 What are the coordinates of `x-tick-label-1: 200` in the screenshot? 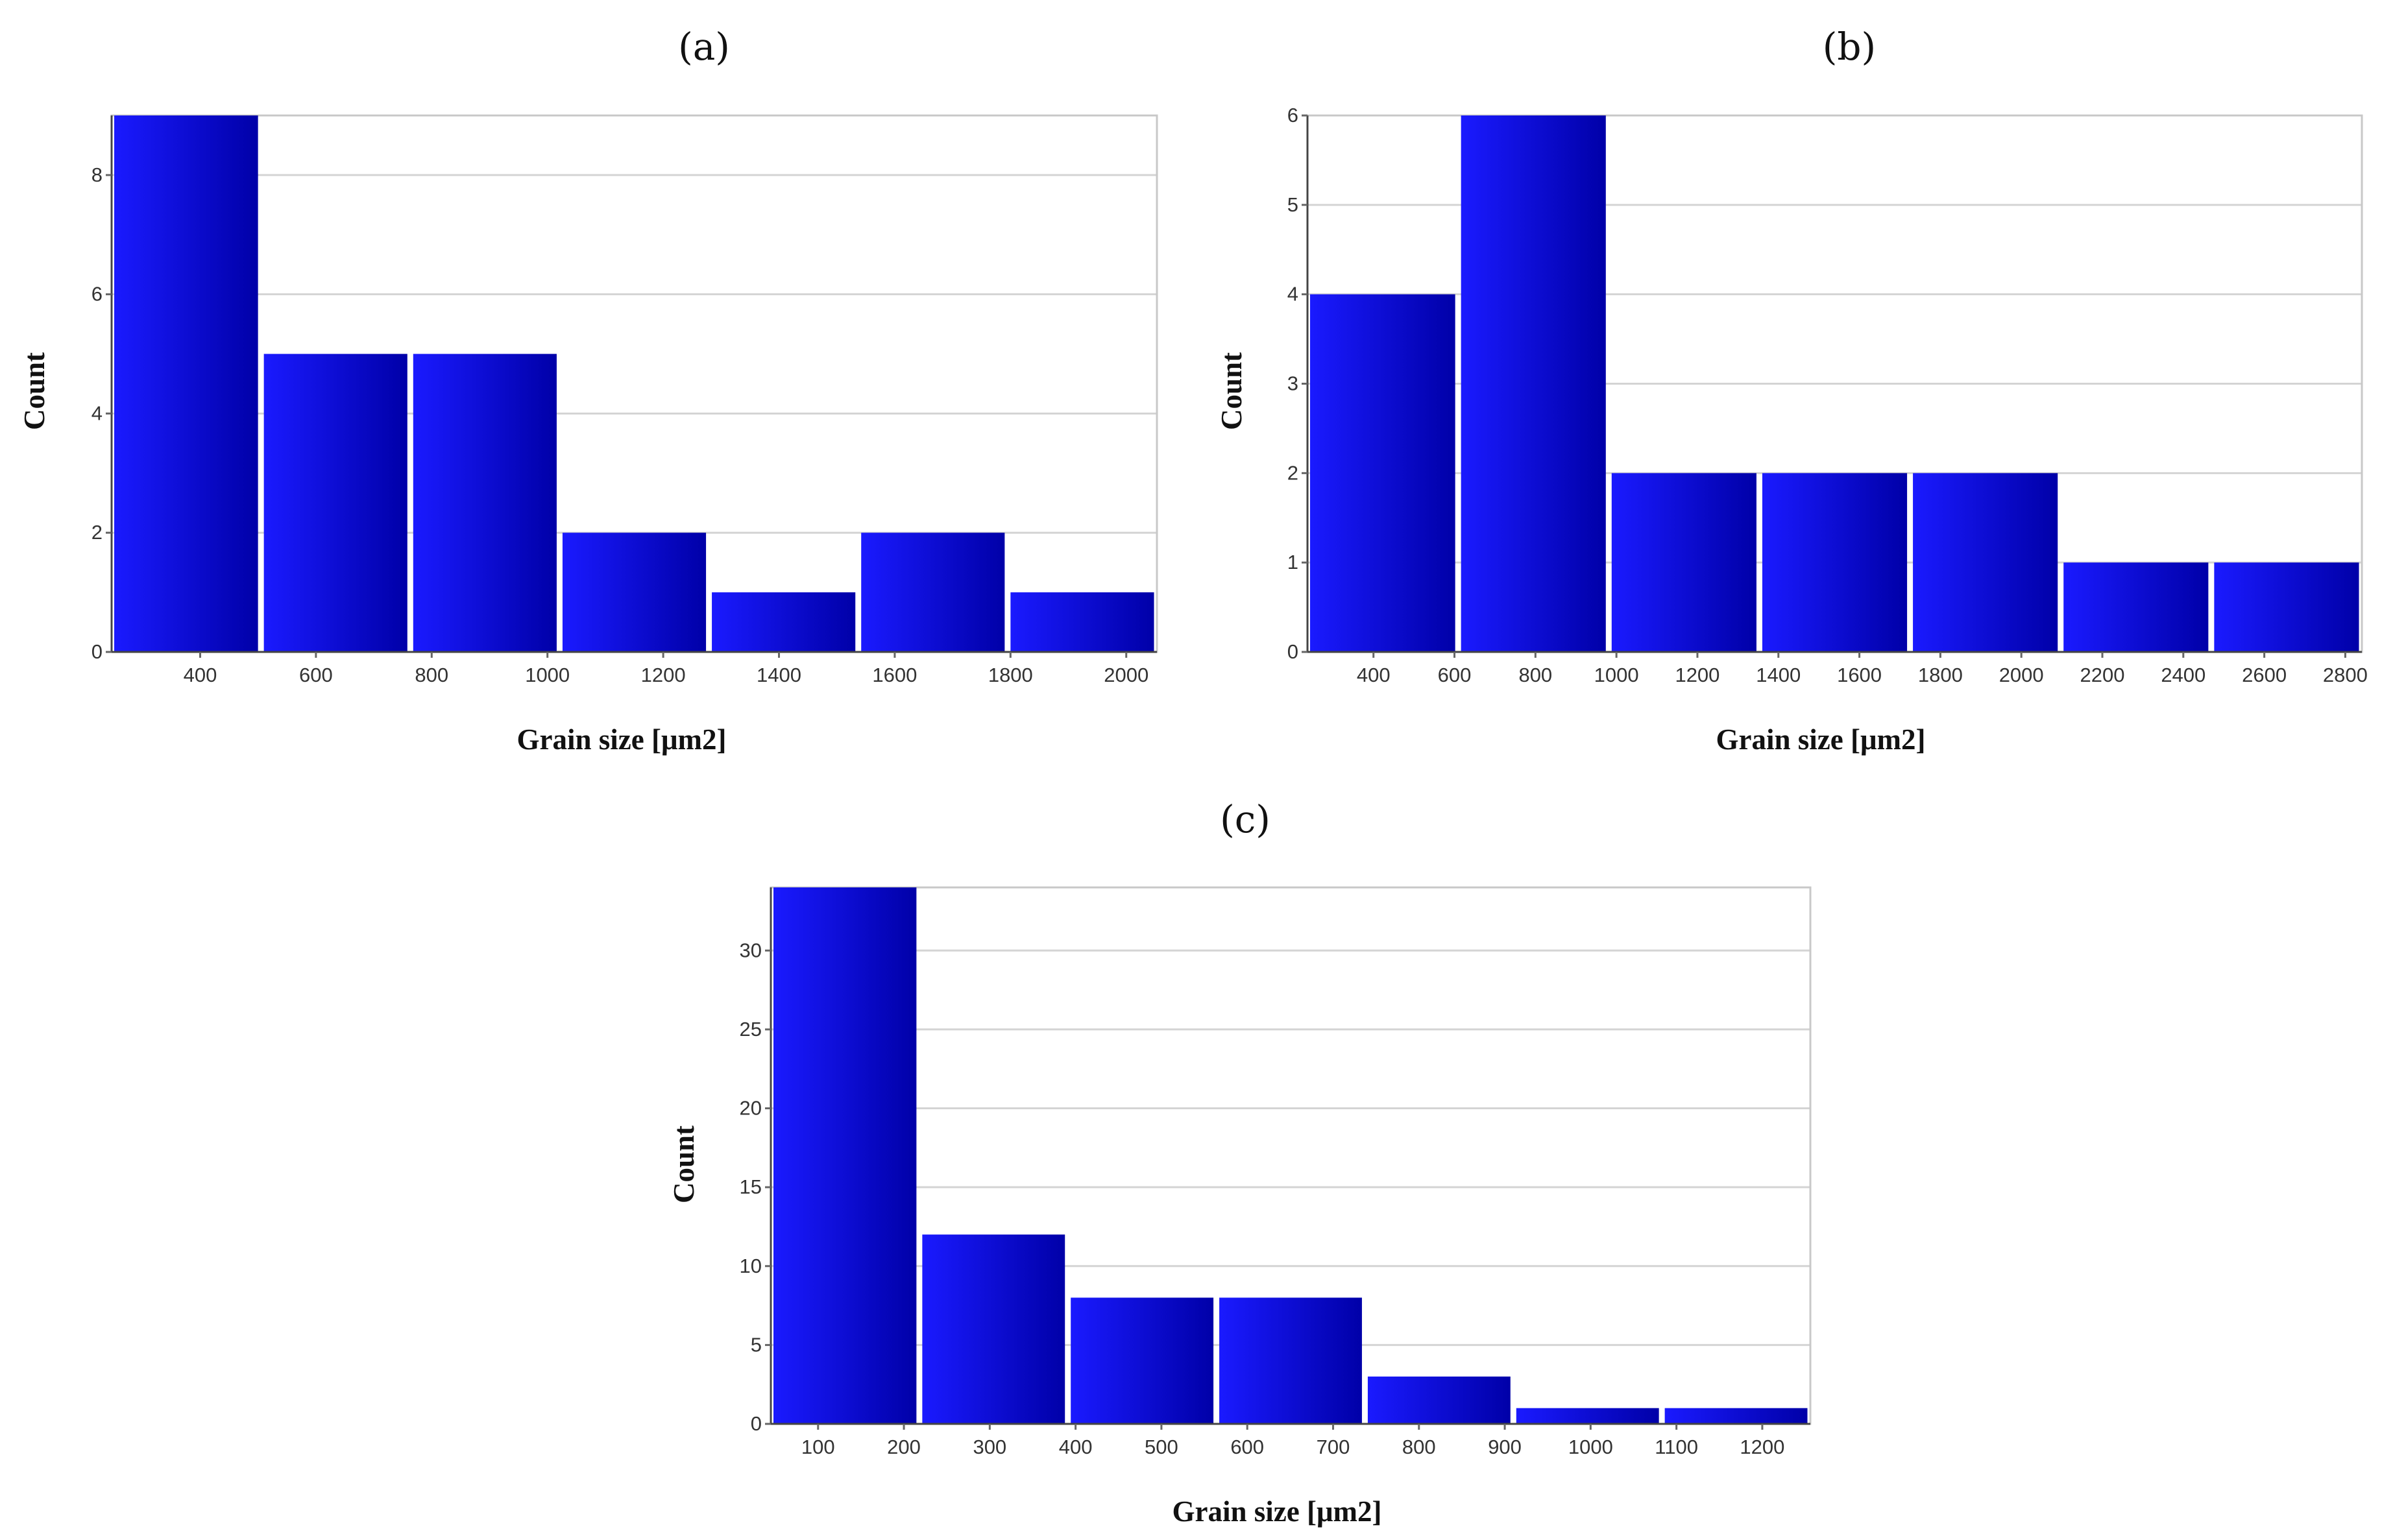 It's located at (904, 1447).